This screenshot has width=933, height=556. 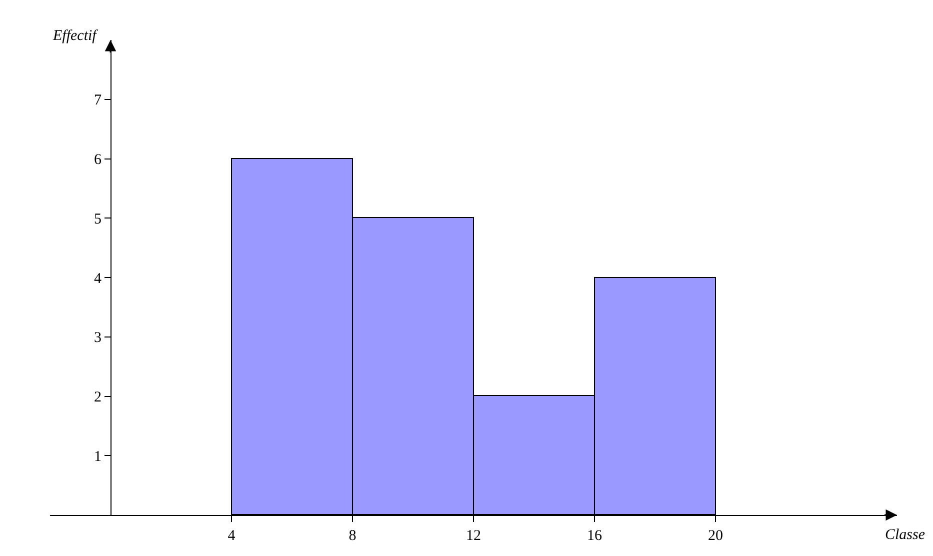 I want to click on x-tick-label: 4, so click(x=232, y=536).